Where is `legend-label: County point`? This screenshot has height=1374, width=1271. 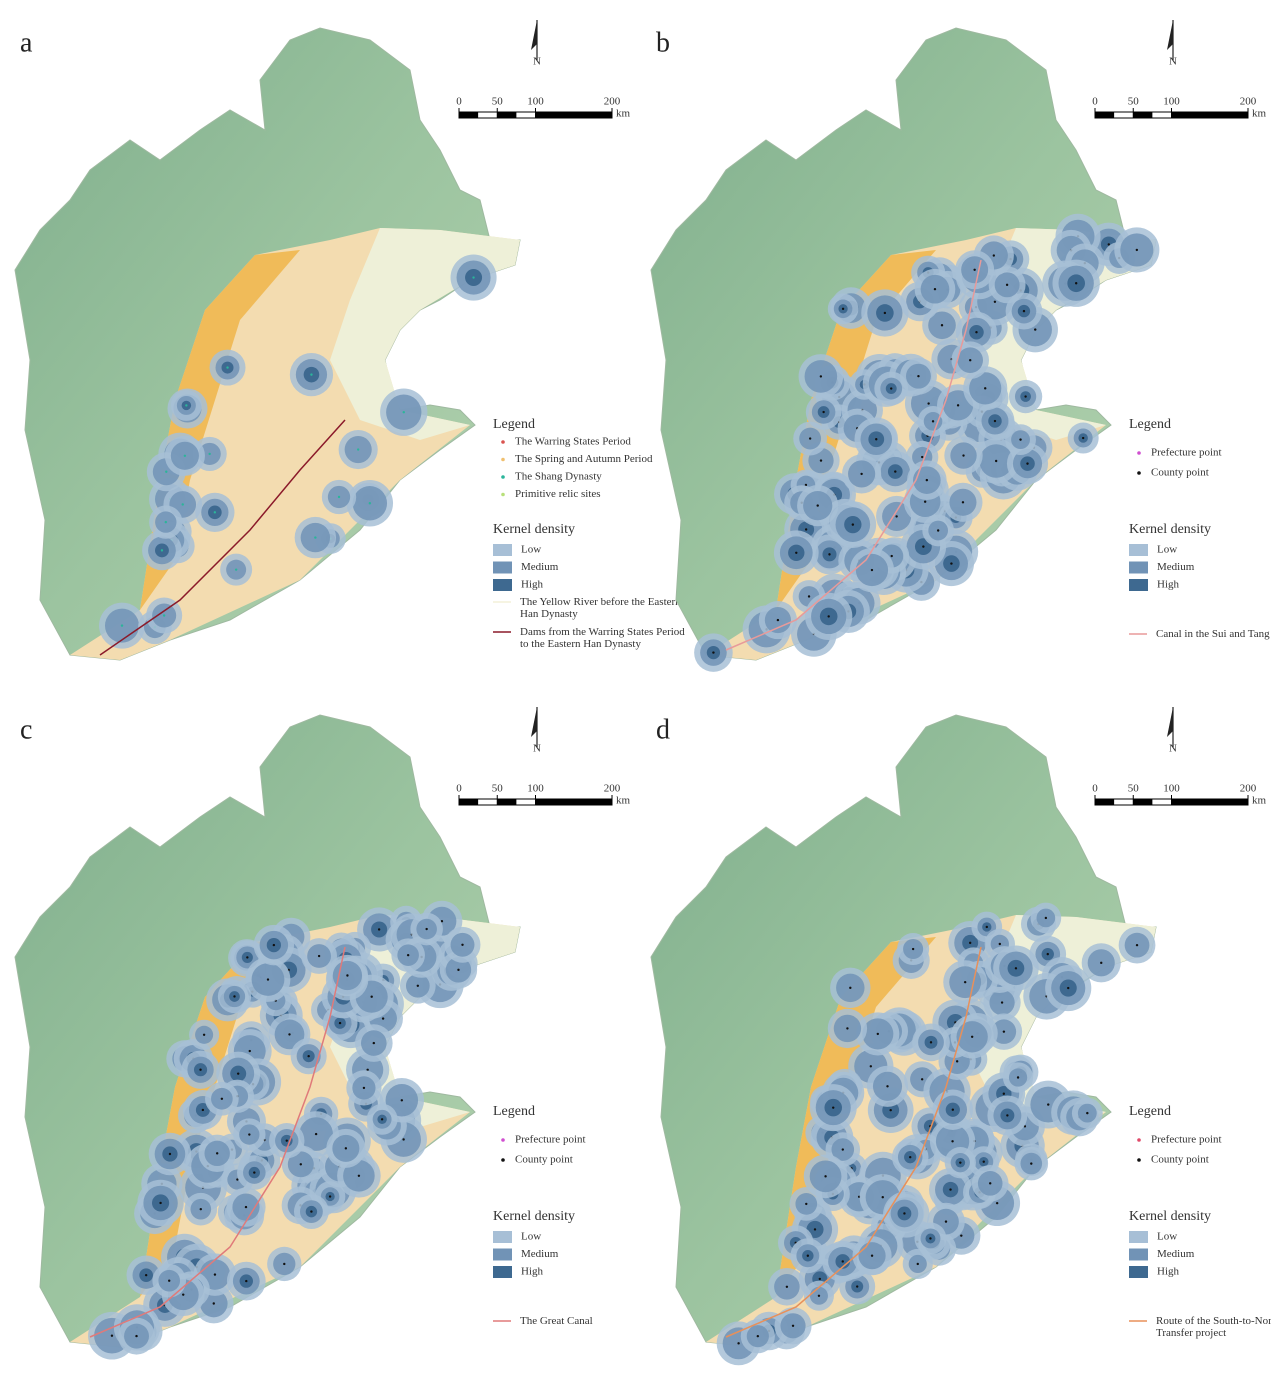 legend-label: County point is located at coordinates (1180, 1160).